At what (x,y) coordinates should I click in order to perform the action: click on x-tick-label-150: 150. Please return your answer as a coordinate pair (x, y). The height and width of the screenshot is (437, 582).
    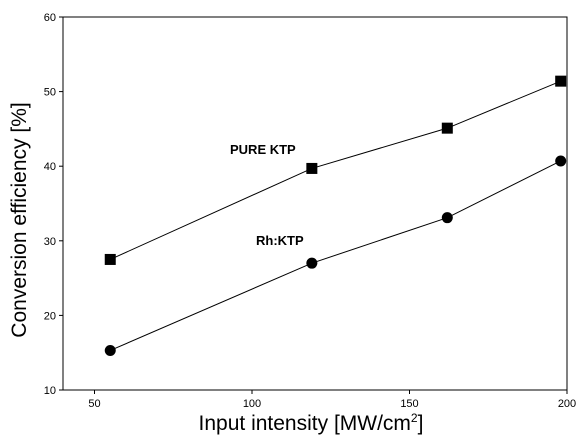
    Looking at the image, I should click on (409, 404).